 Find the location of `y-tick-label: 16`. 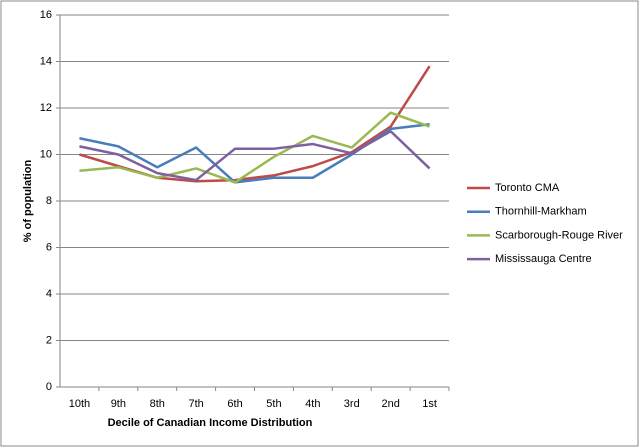

y-tick-label: 16 is located at coordinates (46, 15).